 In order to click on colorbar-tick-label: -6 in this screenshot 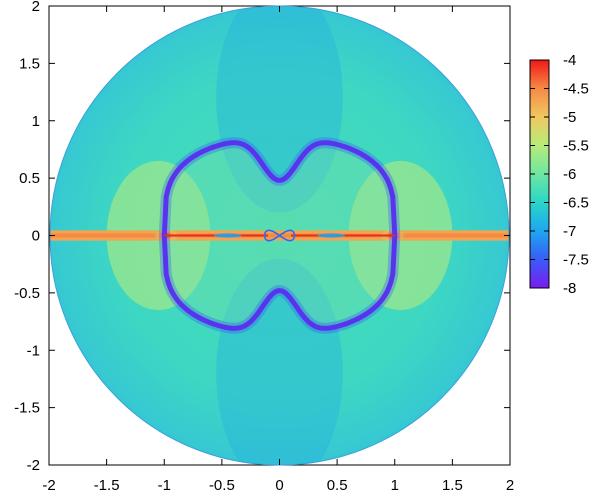, I will do `click(569, 174)`.